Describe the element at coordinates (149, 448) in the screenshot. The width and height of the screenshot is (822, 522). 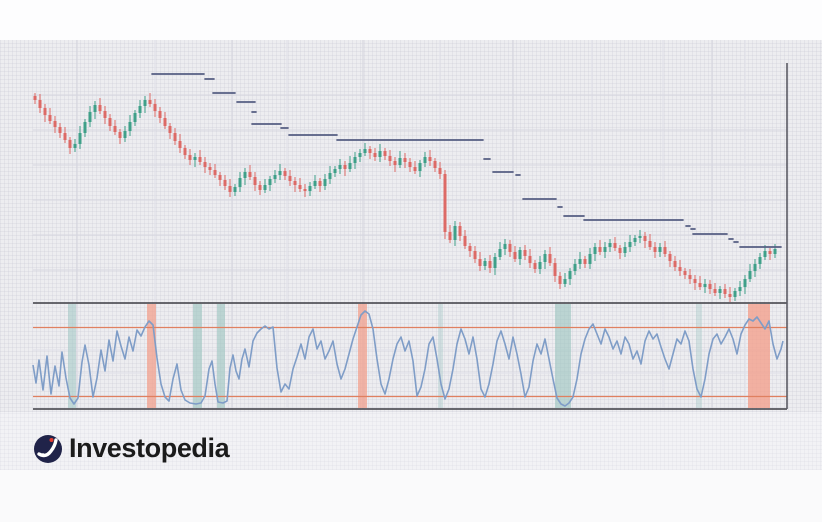
I see `investopedia-logo-text: Investopedia` at that location.